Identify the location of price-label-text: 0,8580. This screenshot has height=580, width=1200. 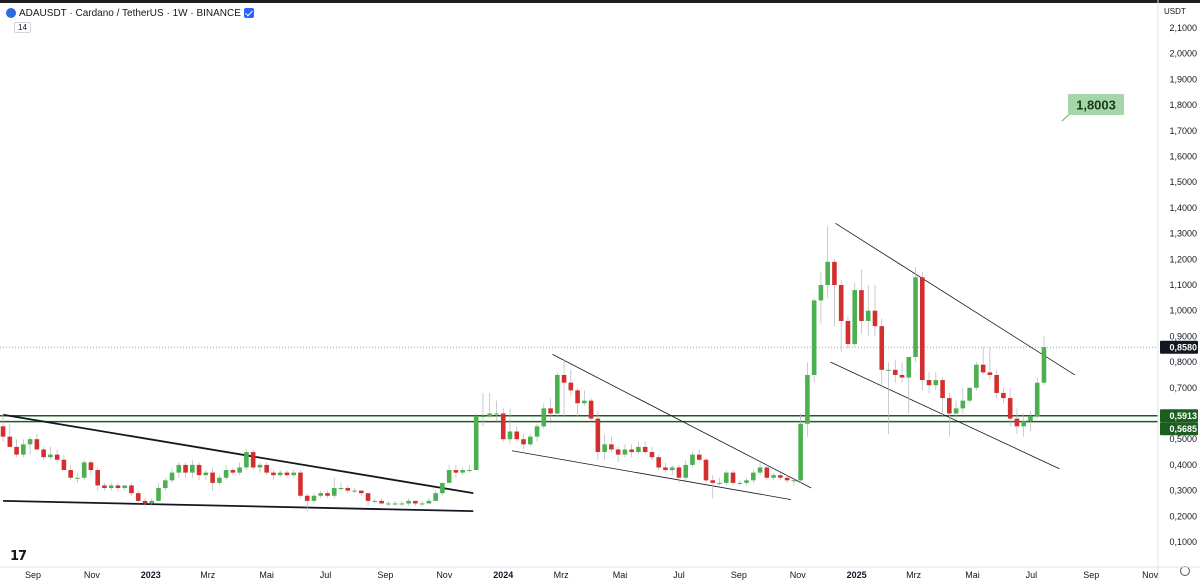
(1183, 348).